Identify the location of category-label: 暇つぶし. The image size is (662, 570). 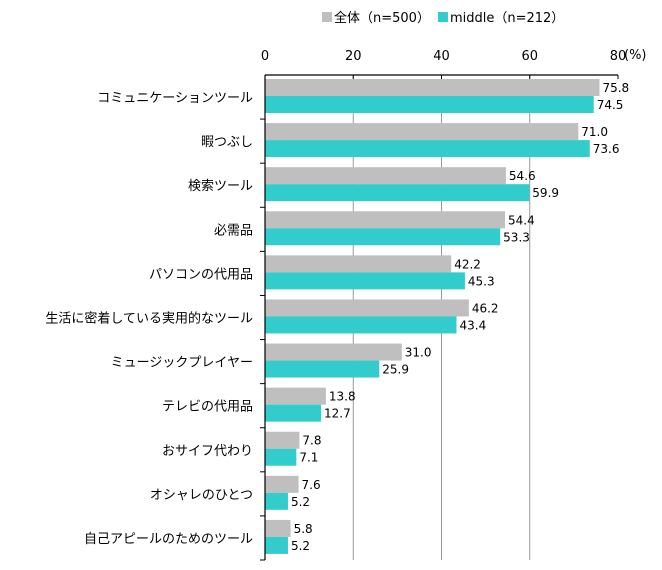
(227, 142).